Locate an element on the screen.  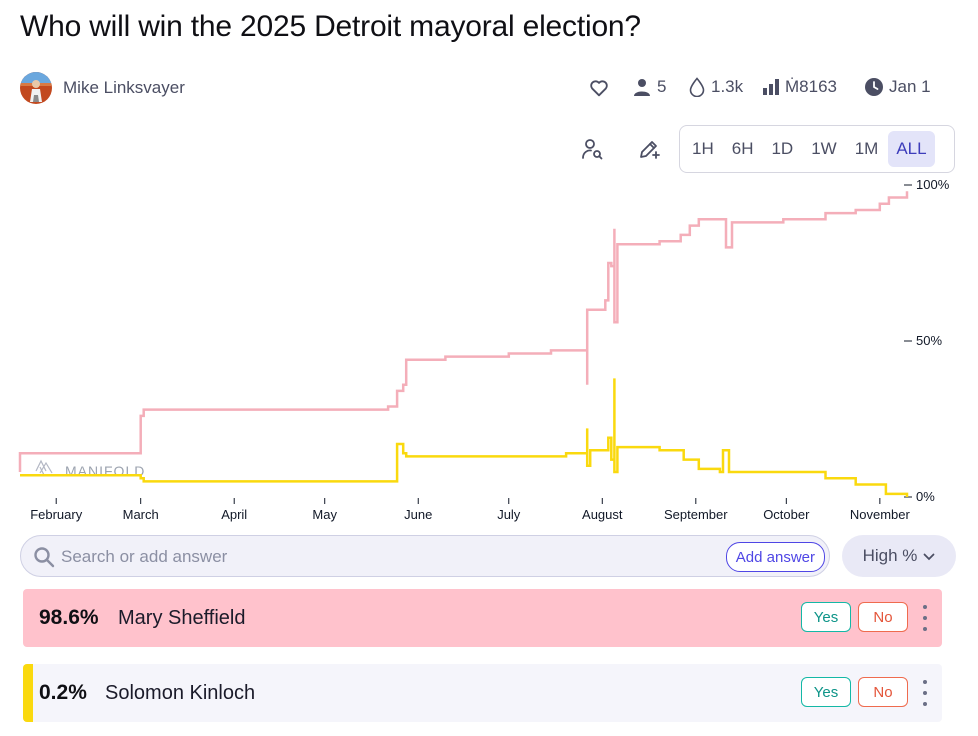
answer-probability-bar is located at coordinates (28, 693).